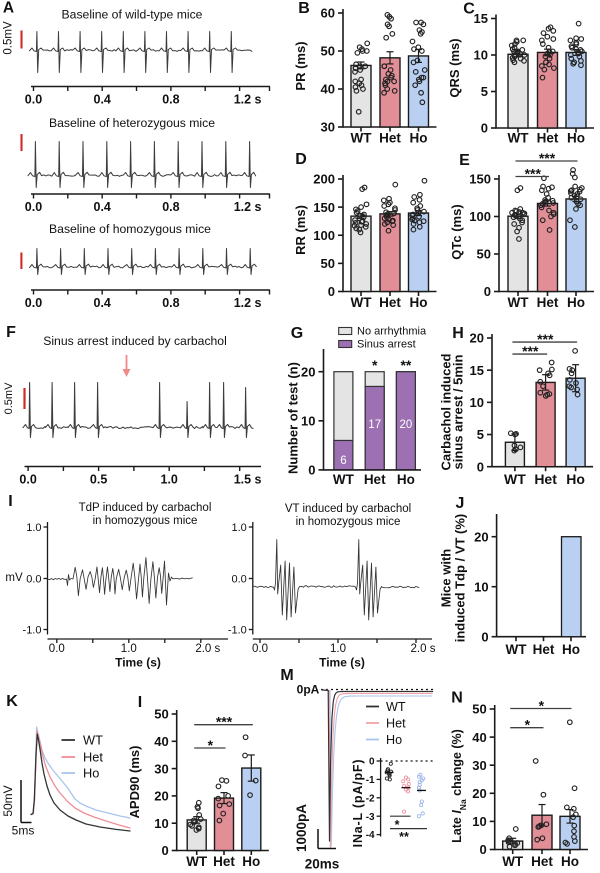  I want to click on svg-text: 60, so click(328, 13).